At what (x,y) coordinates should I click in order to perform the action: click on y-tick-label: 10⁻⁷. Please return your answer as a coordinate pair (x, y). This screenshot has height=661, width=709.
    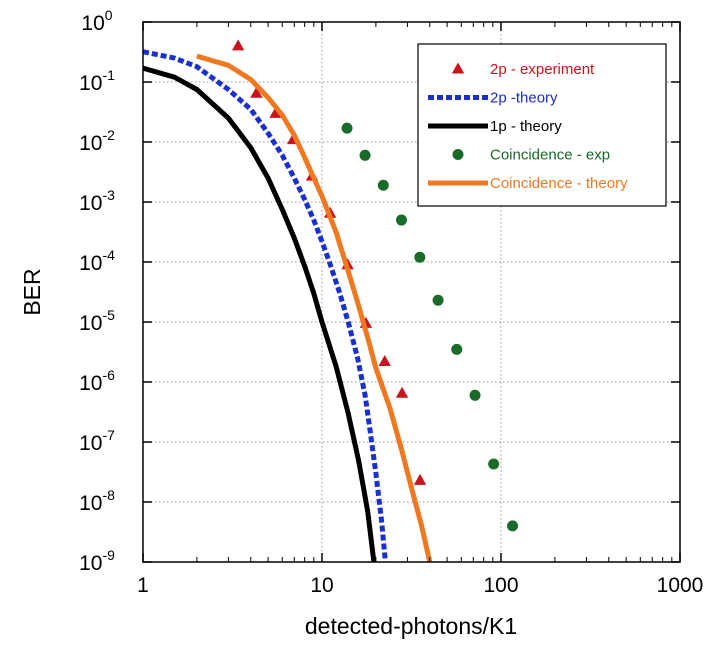
    Looking at the image, I should click on (97, 441).